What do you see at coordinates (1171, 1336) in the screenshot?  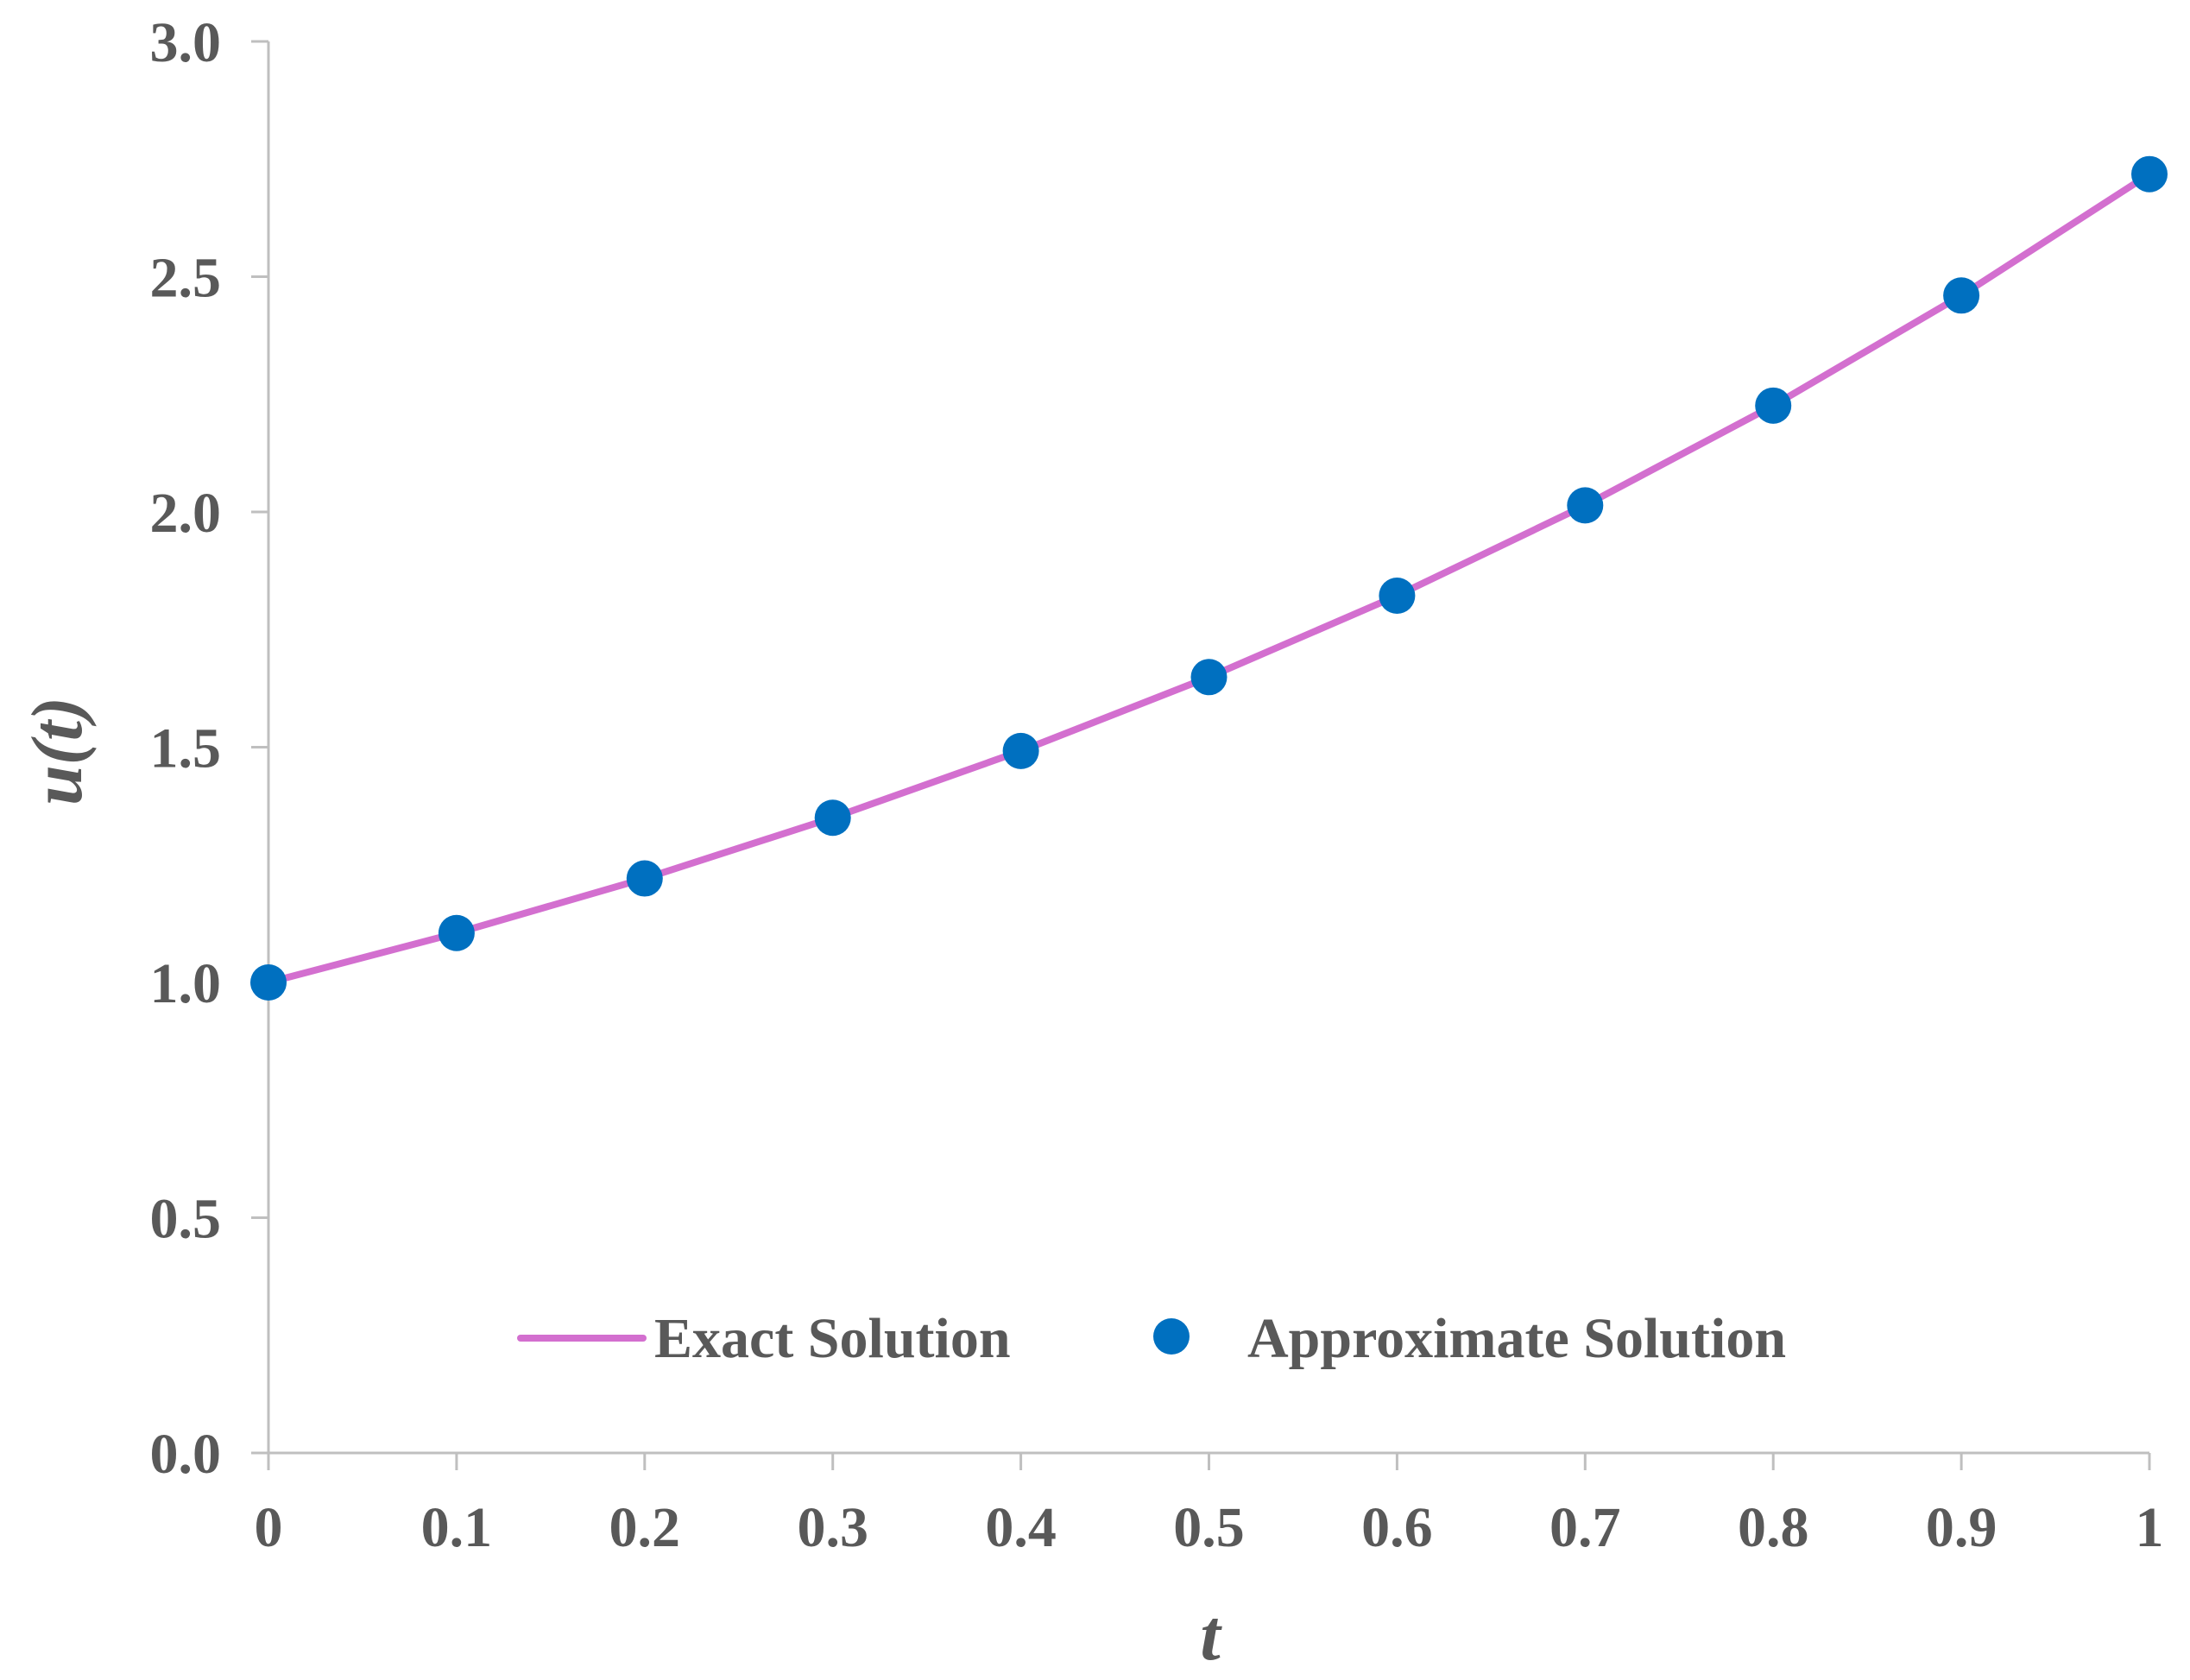 I see `legend-marker-swatch` at bounding box center [1171, 1336].